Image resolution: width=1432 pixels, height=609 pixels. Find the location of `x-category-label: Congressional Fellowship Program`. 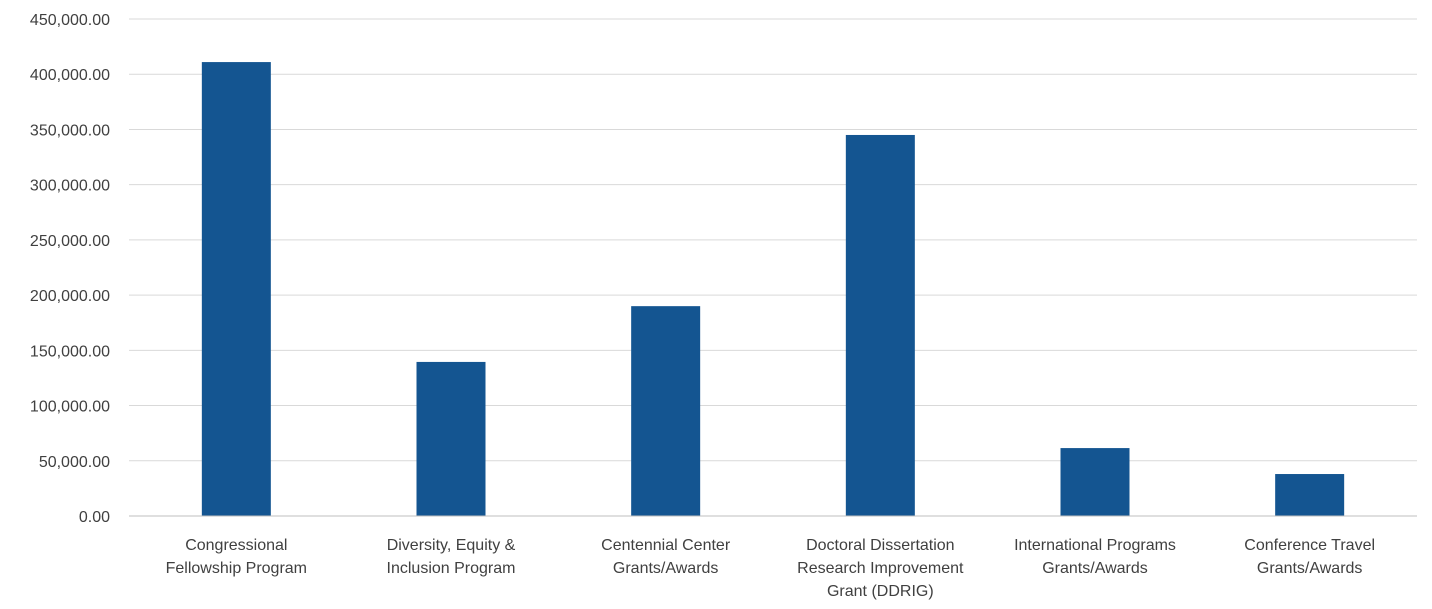

x-category-label: Congressional Fellowship Program is located at coordinates (236, 557).